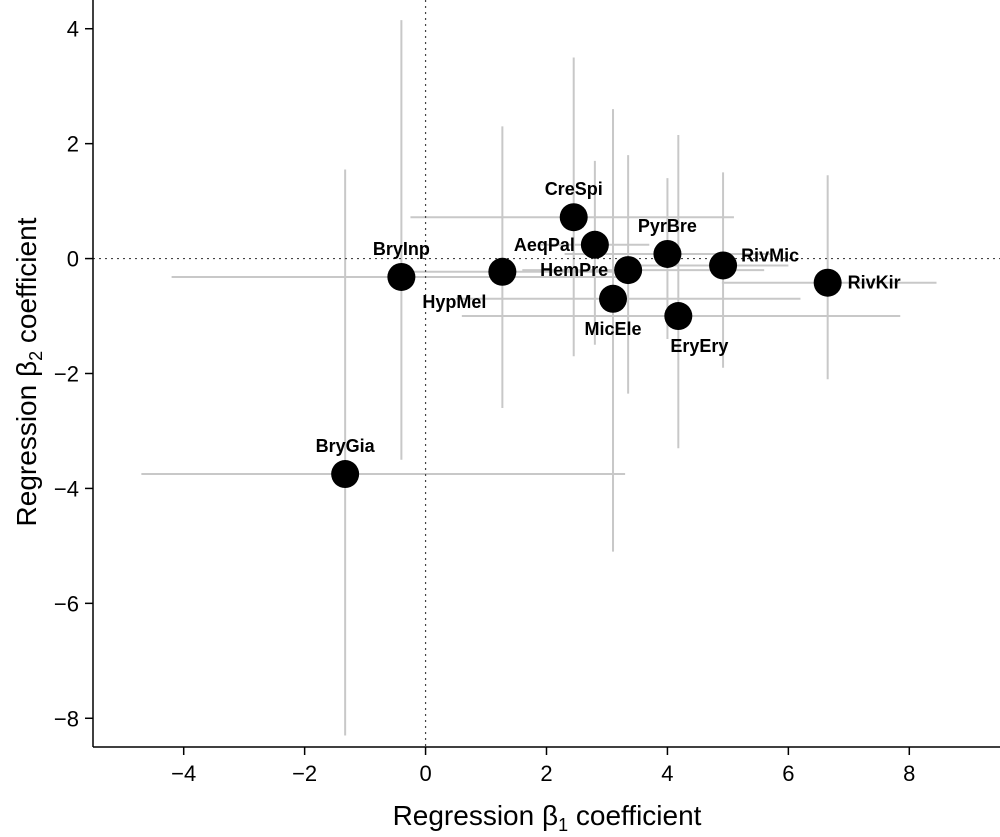 The height and width of the screenshot is (837, 1000). Describe the element at coordinates (26, 284) in the screenshot. I see `y-axis-title-suffix: coefficient` at that location.